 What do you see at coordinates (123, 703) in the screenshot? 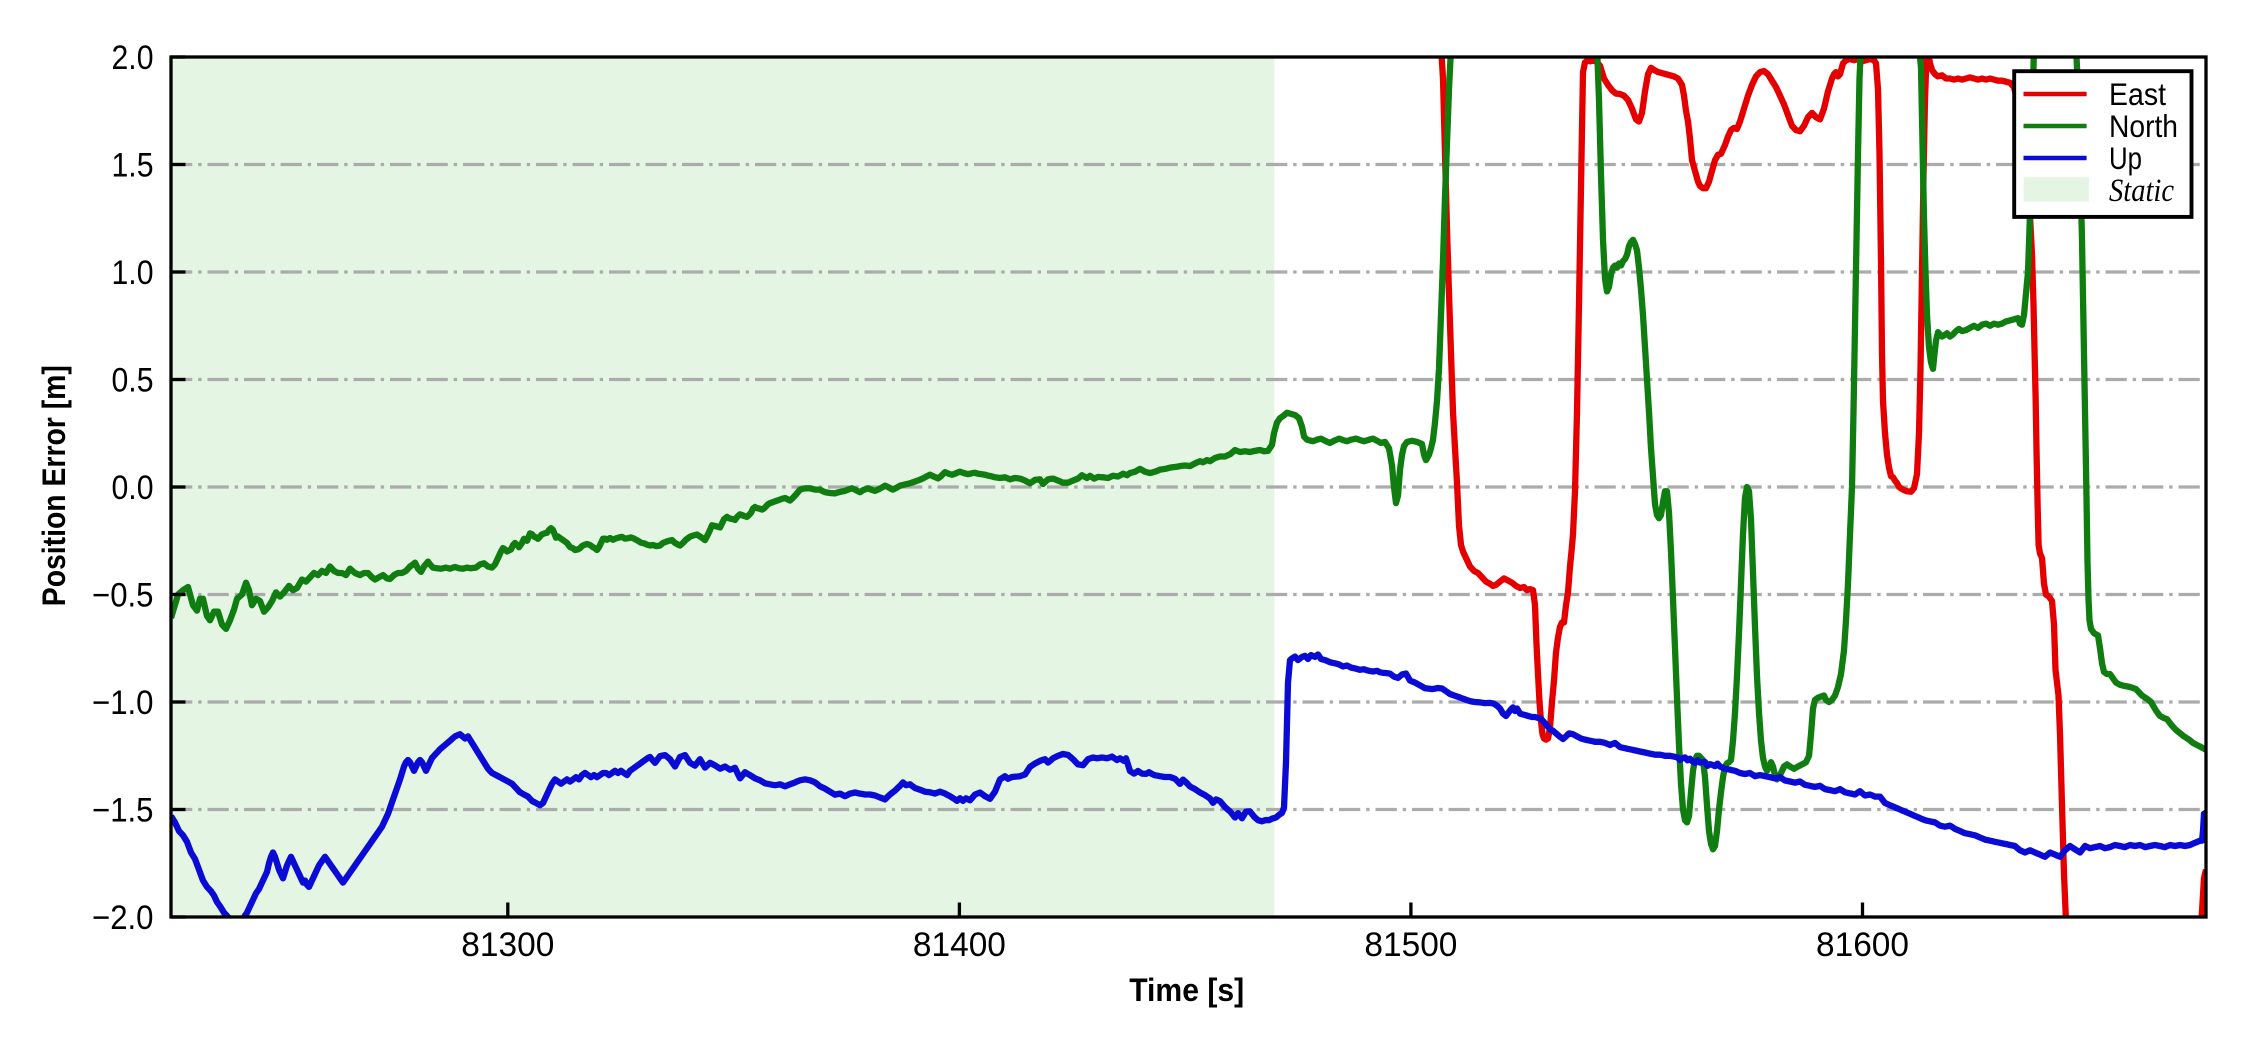
I see `svg-text: −1.0` at bounding box center [123, 703].